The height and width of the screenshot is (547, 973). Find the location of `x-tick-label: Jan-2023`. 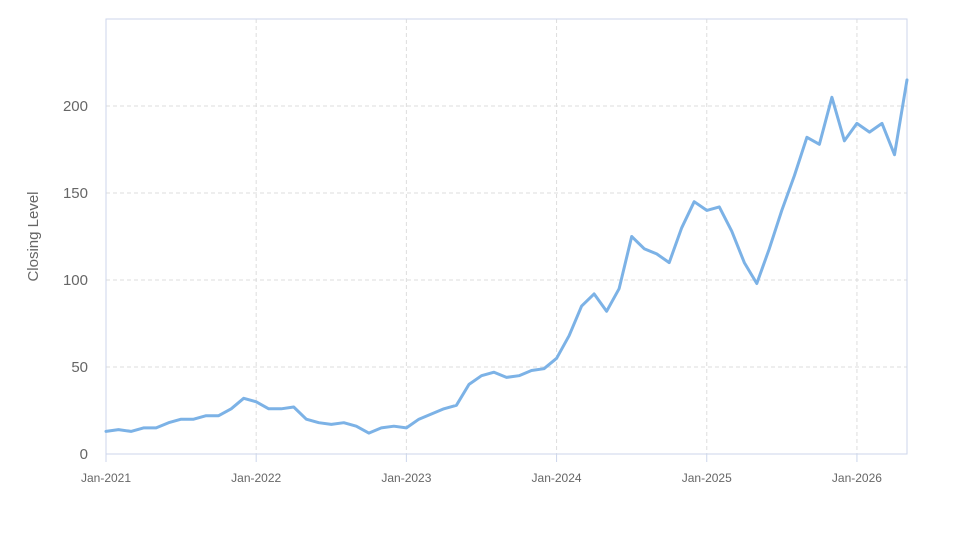

x-tick-label: Jan-2023 is located at coordinates (406, 478).